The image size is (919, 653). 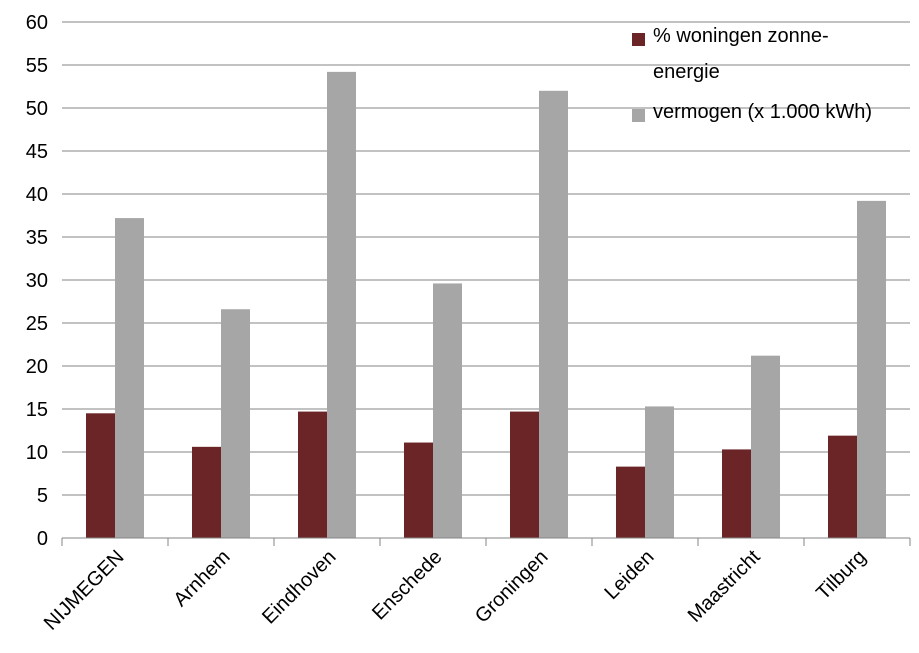 What do you see at coordinates (736, 493) in the screenshot?
I see `bar-woningen-maastricht` at bounding box center [736, 493].